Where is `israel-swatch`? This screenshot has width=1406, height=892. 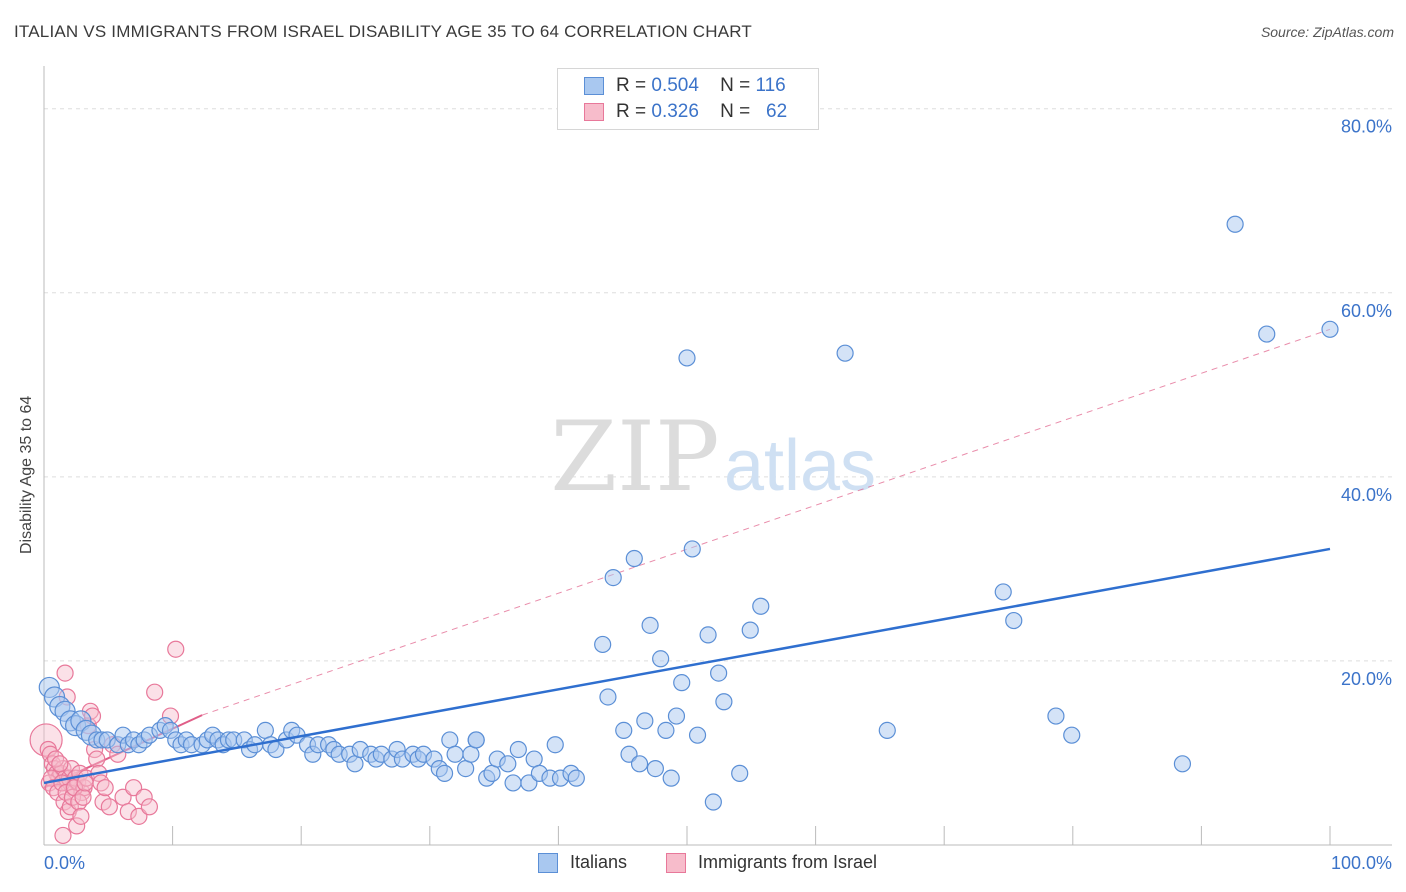 israel-swatch is located at coordinates (594, 112).